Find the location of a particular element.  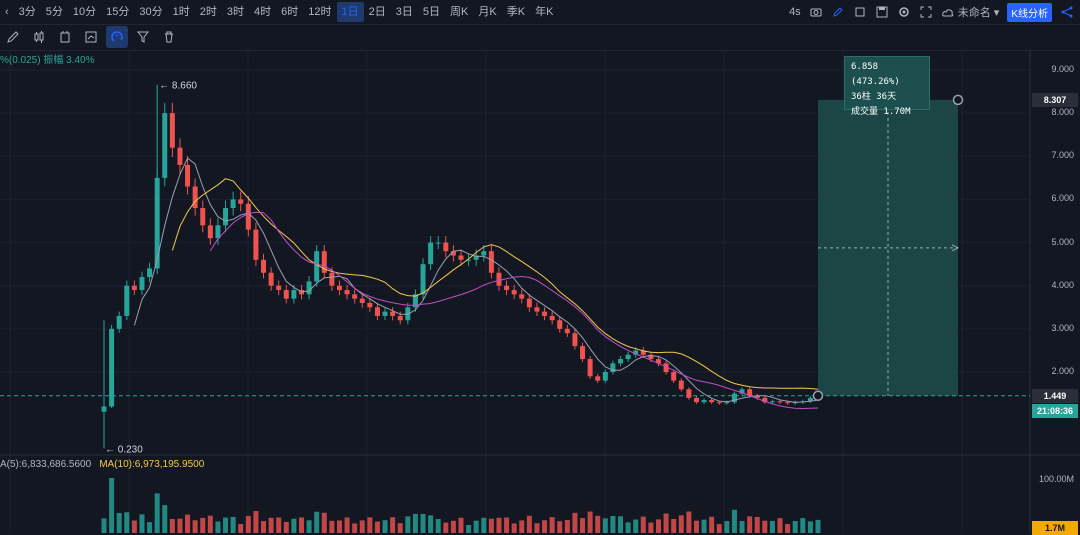

save-icon is located at coordinates (882, 12).